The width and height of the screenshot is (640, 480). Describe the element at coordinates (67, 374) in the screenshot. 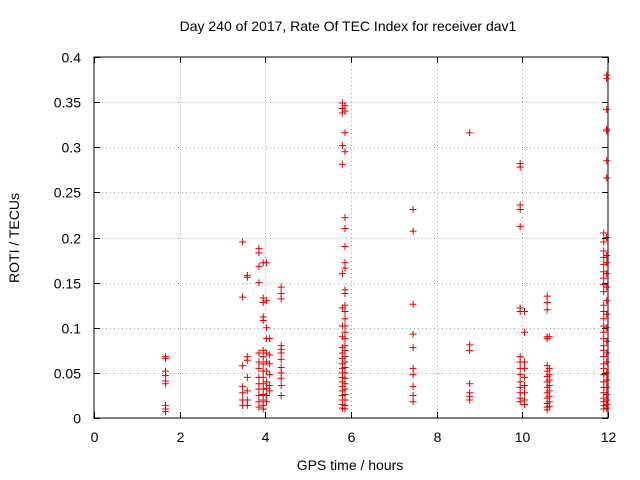

I see `y-tick-label: 0.05` at that location.